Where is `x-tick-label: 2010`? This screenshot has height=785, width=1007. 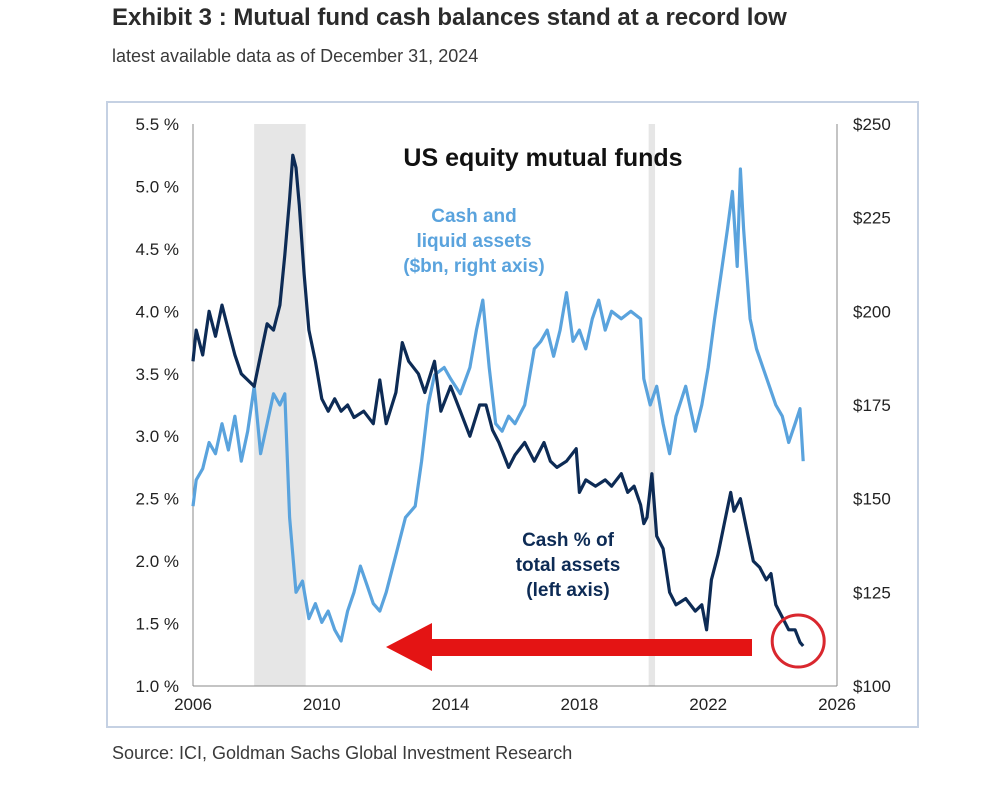 x-tick-label: 2010 is located at coordinates (322, 704).